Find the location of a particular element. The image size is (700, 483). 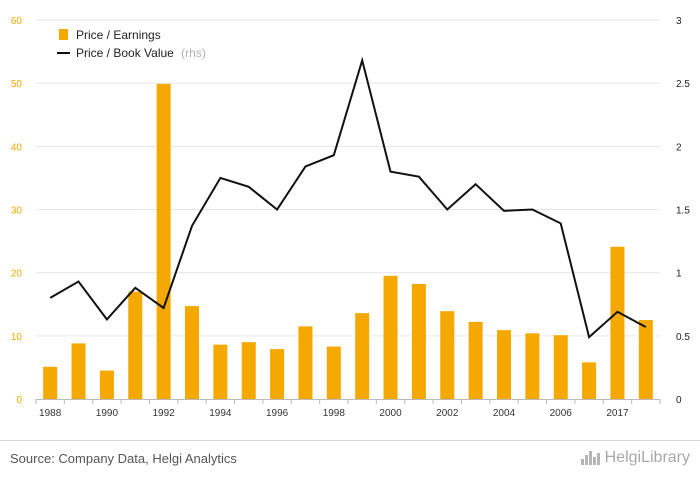

legend-swatch-pe is located at coordinates (63, 34).